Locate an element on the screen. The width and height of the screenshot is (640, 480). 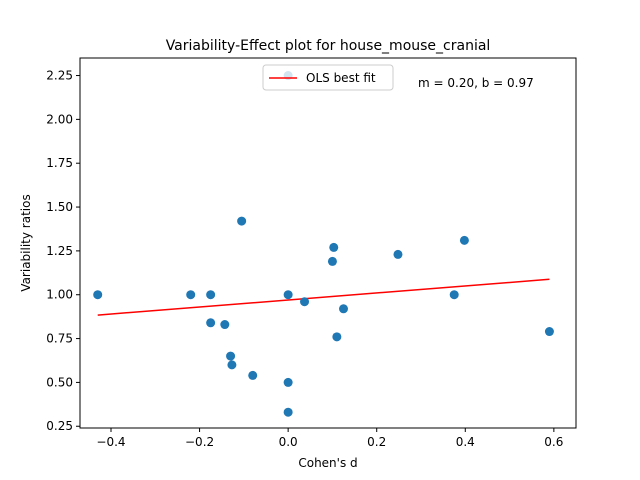
x-tick-label: 0.0 is located at coordinates (288, 442).